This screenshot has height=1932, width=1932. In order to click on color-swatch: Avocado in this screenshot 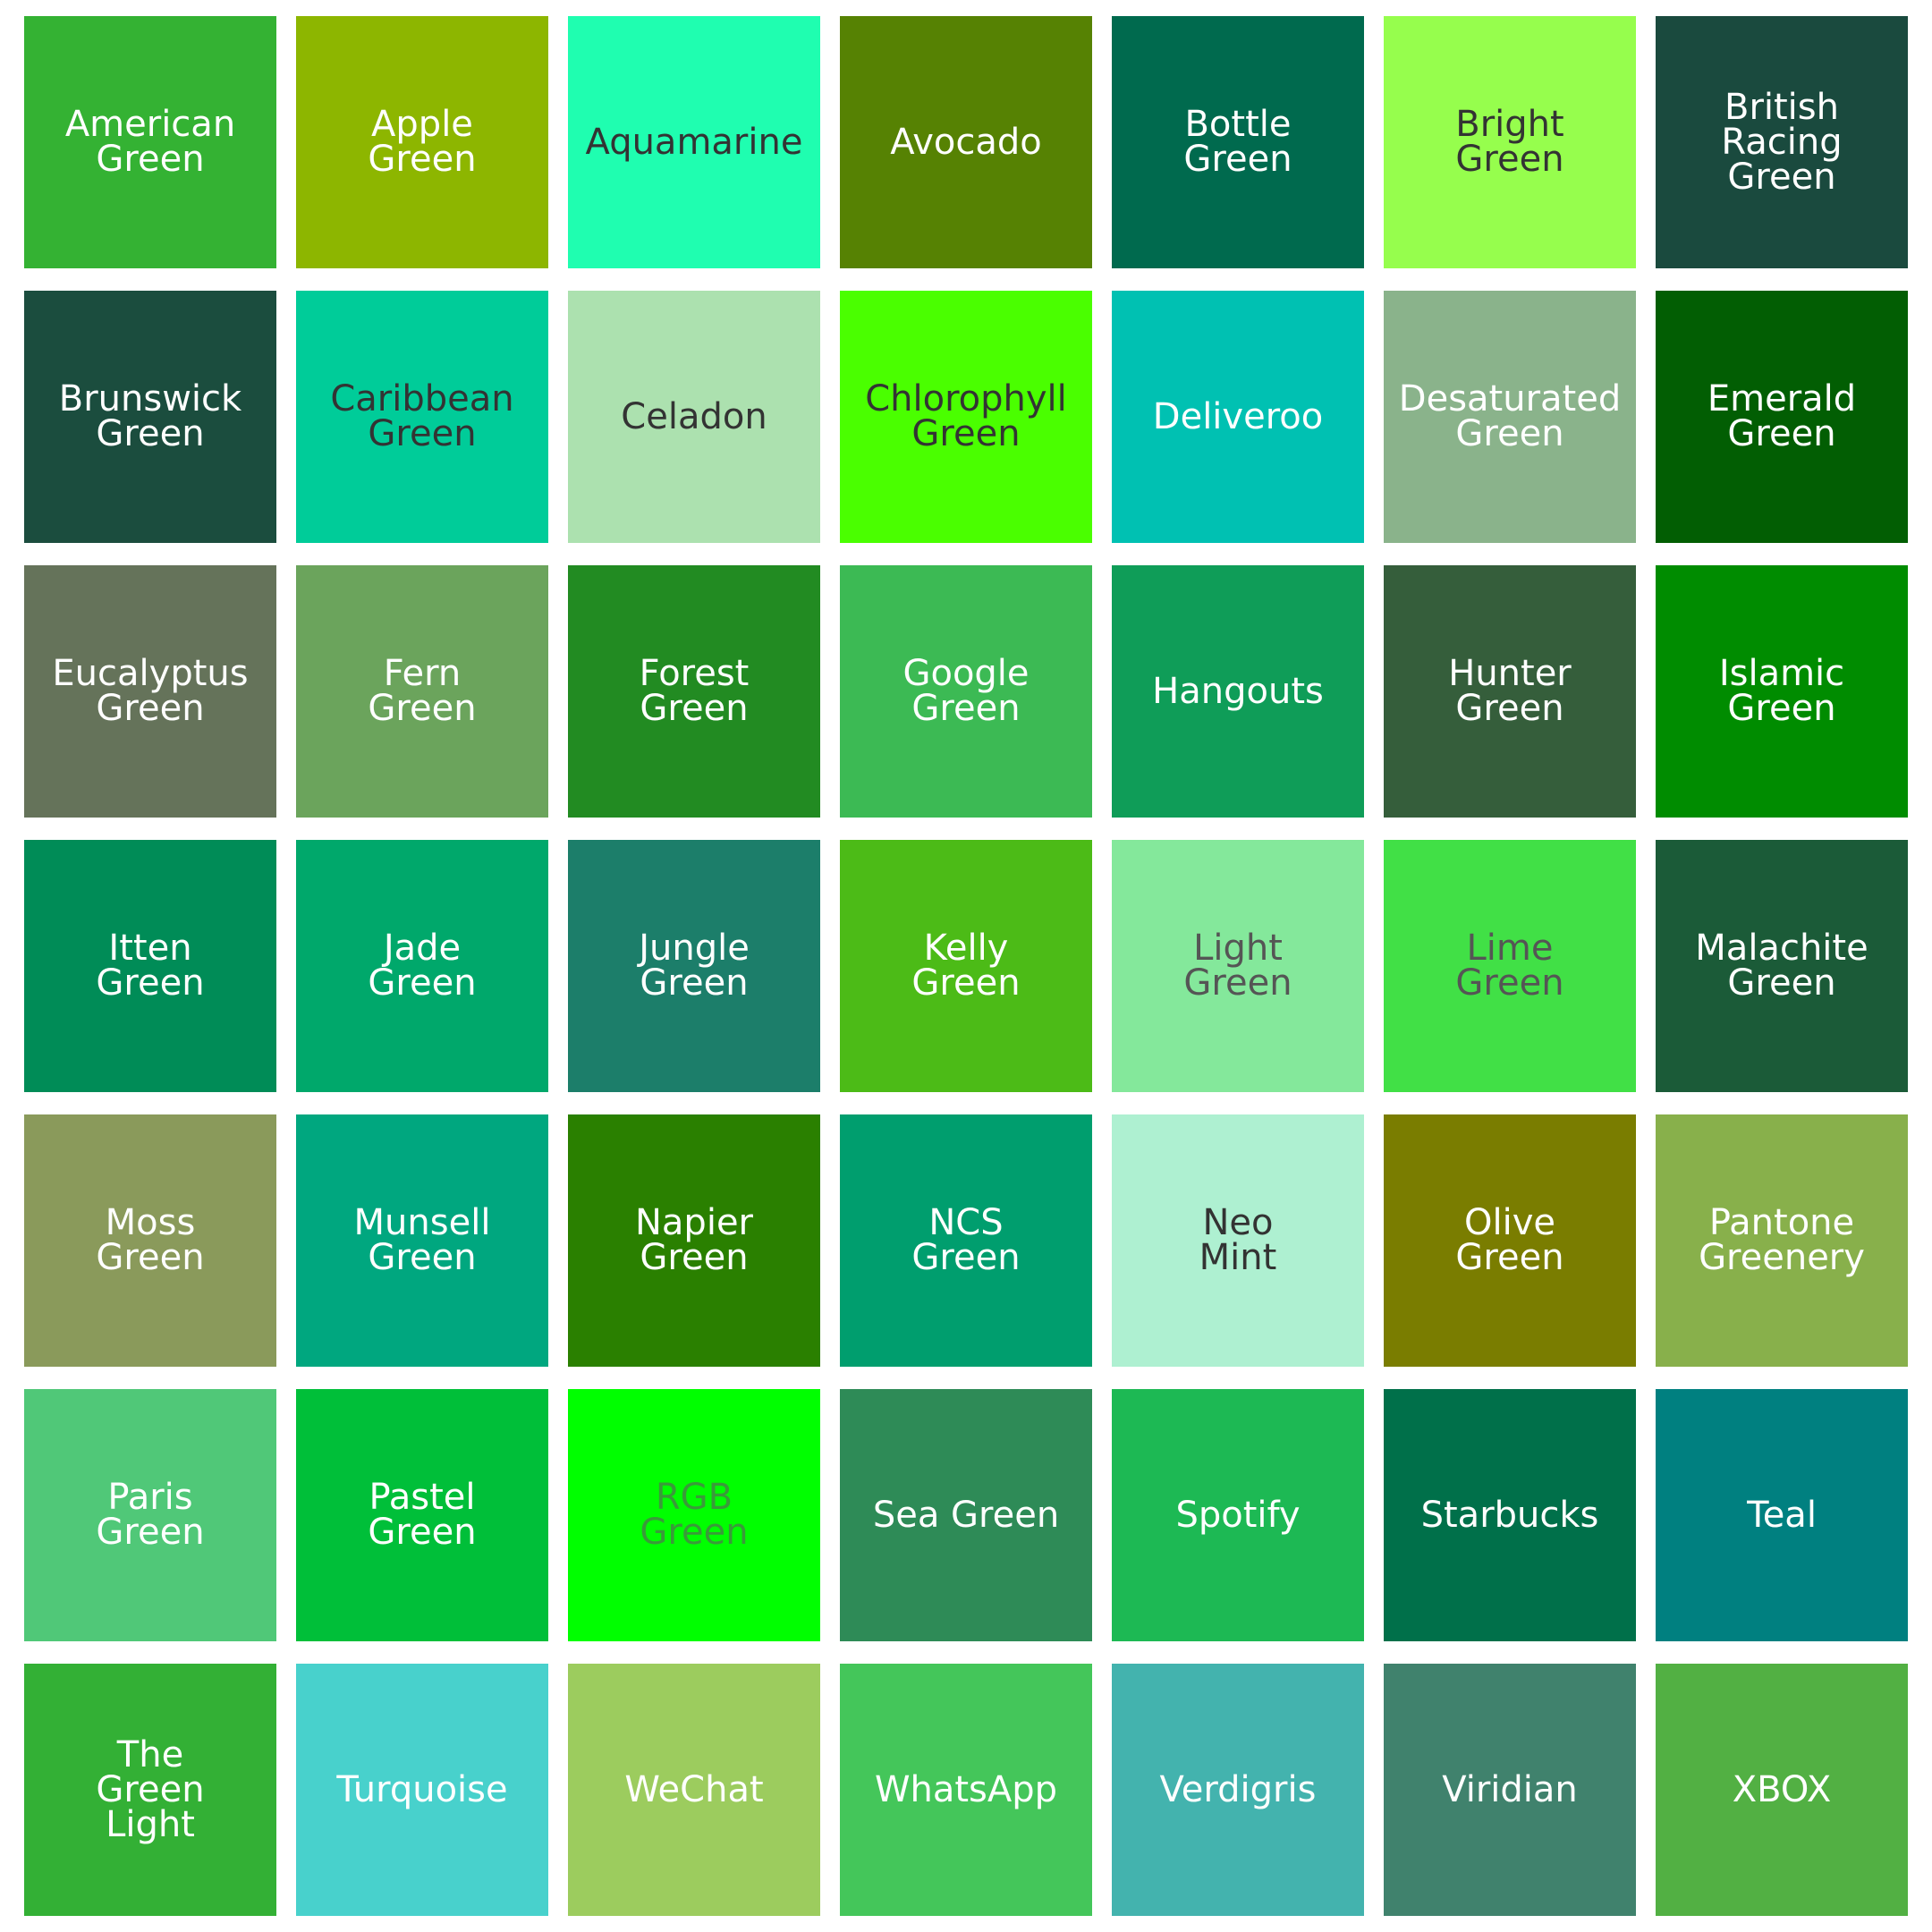, I will do `click(966, 142)`.